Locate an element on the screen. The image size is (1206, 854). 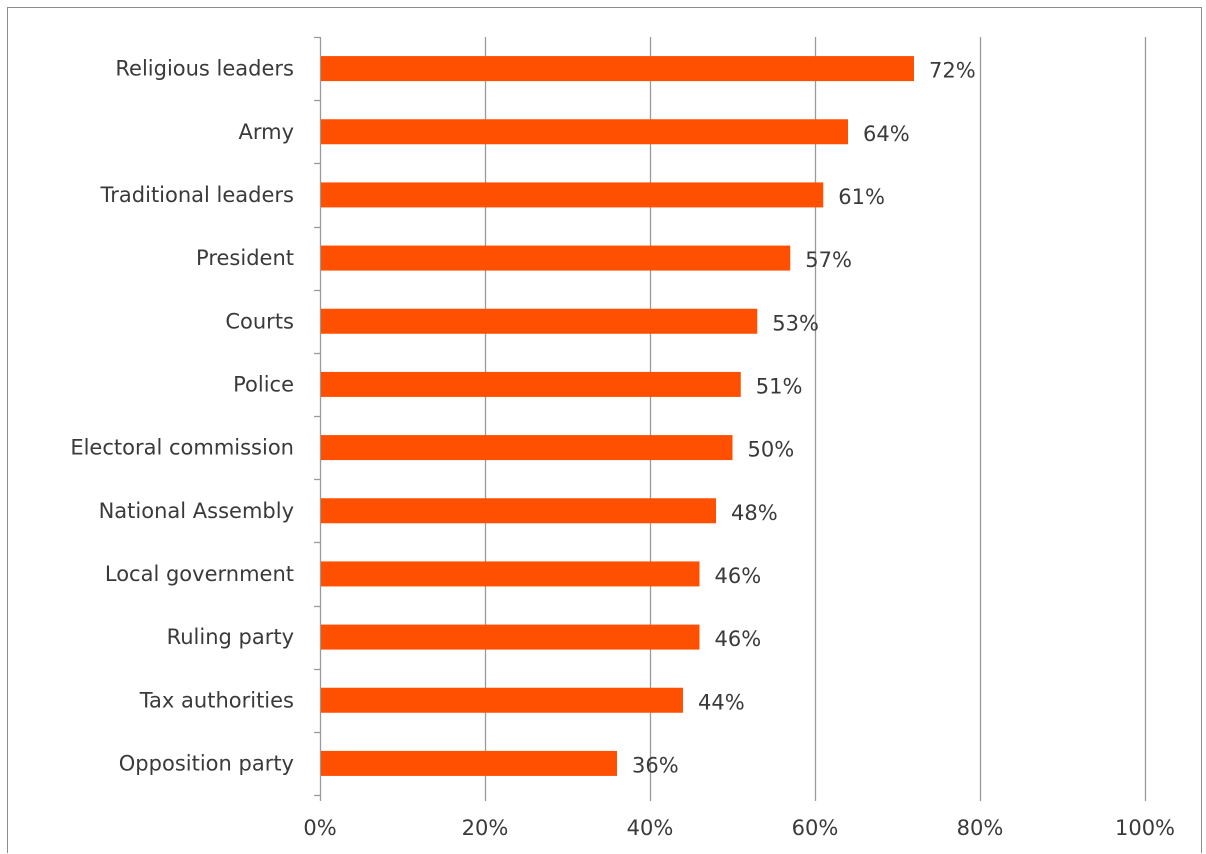
bar-electoral-commission is located at coordinates (527, 448).